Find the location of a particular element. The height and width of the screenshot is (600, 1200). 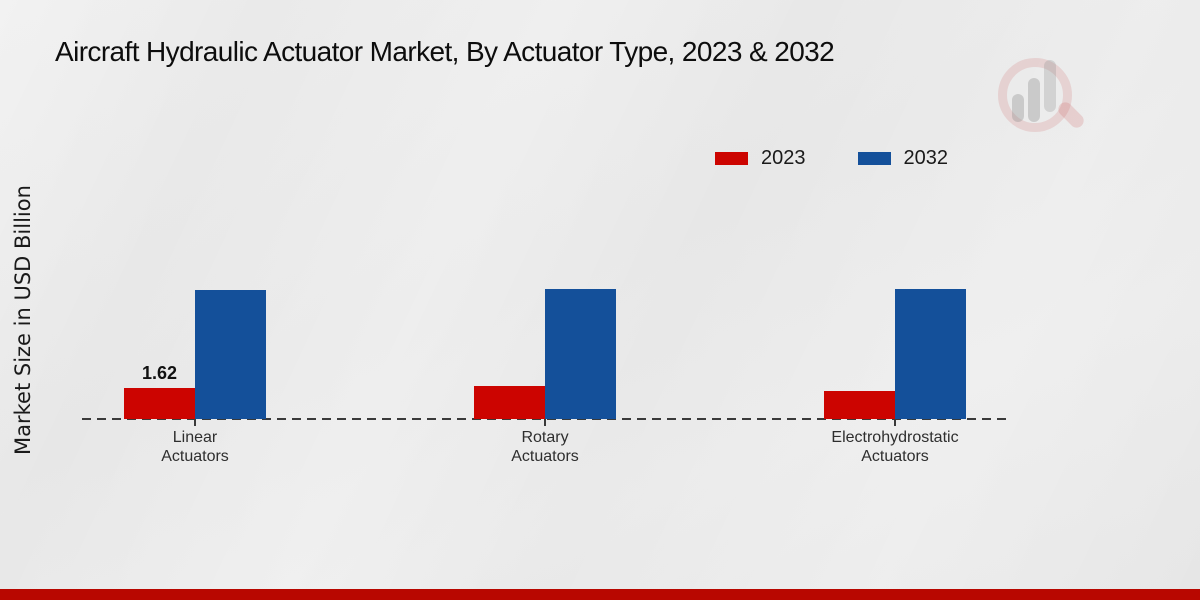

legend-item-2032: 2032 is located at coordinates (903, 158).